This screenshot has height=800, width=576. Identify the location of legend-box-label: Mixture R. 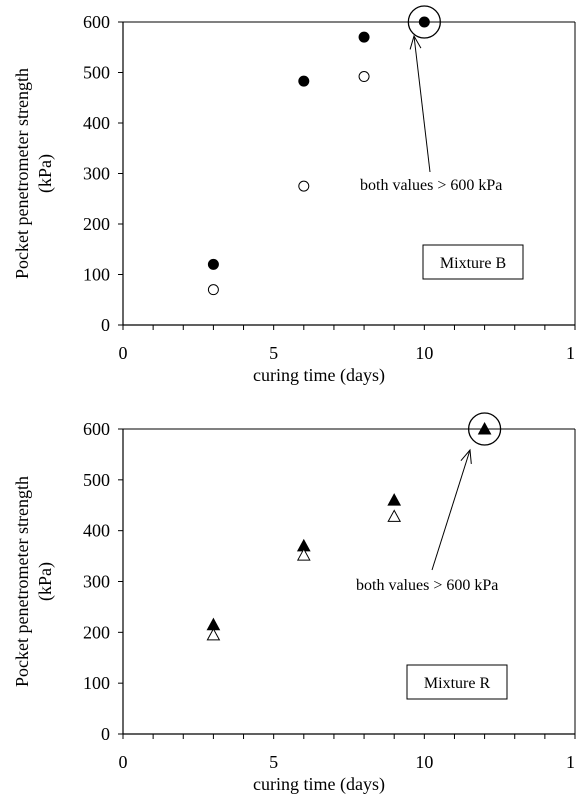
(457, 683).